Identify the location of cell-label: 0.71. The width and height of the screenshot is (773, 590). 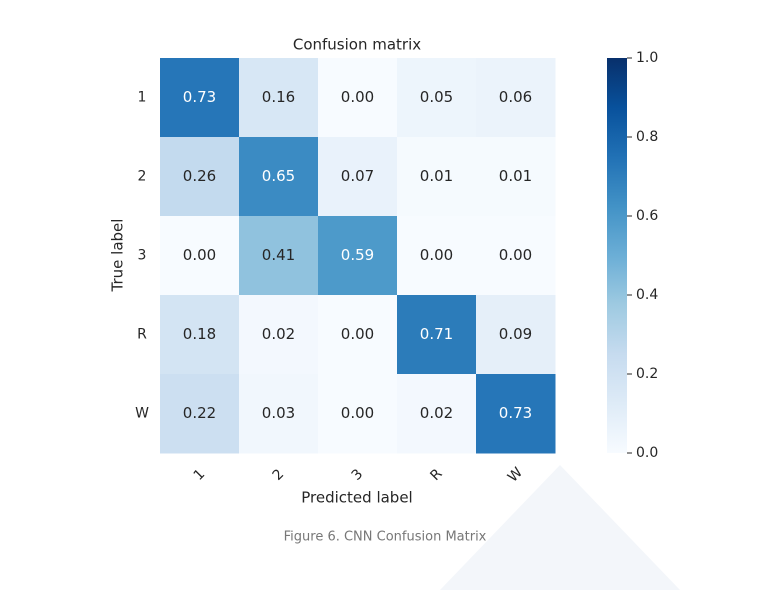
(436, 334).